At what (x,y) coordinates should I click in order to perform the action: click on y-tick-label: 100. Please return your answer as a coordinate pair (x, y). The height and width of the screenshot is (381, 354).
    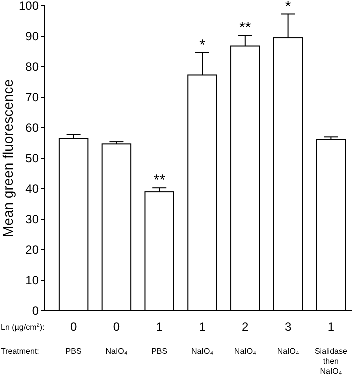
    Looking at the image, I should click on (29, 7).